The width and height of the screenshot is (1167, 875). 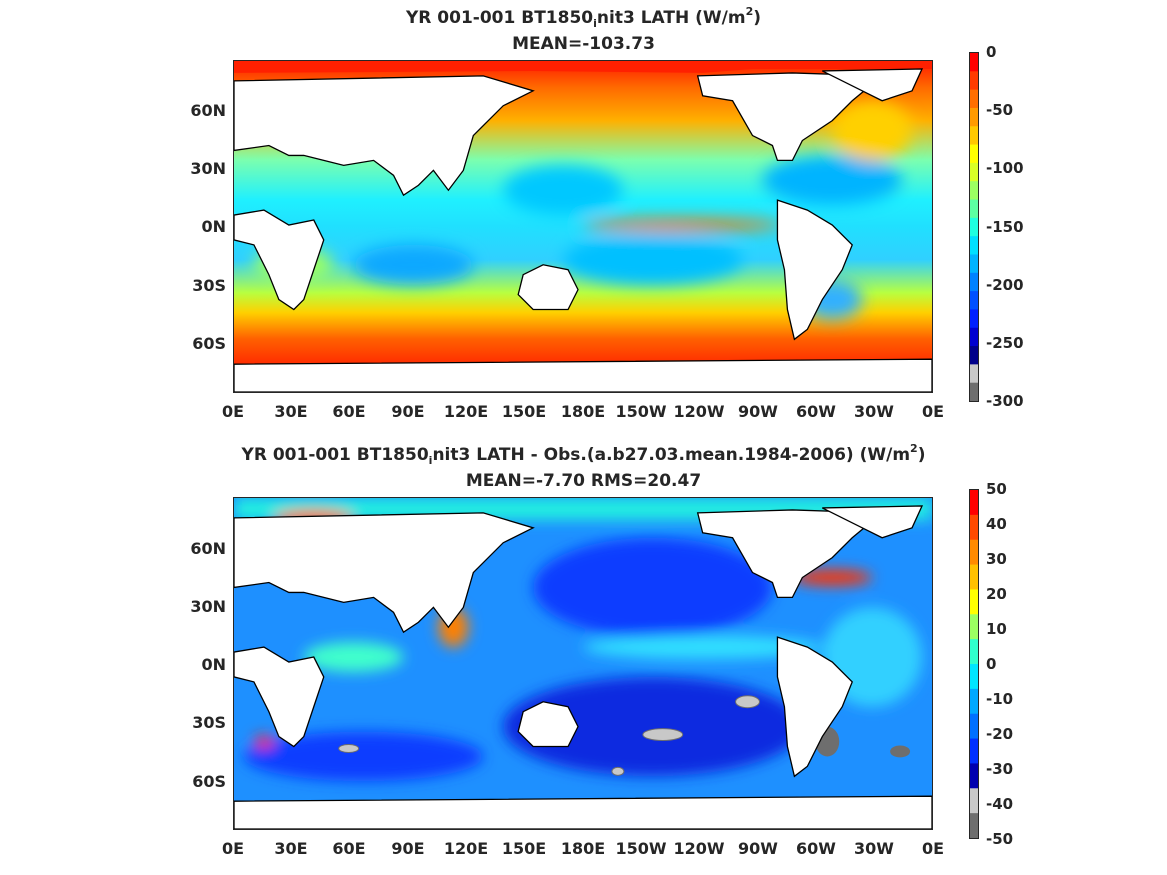 What do you see at coordinates (996, 524) in the screenshot?
I see `colorbar-tick: 40` at bounding box center [996, 524].